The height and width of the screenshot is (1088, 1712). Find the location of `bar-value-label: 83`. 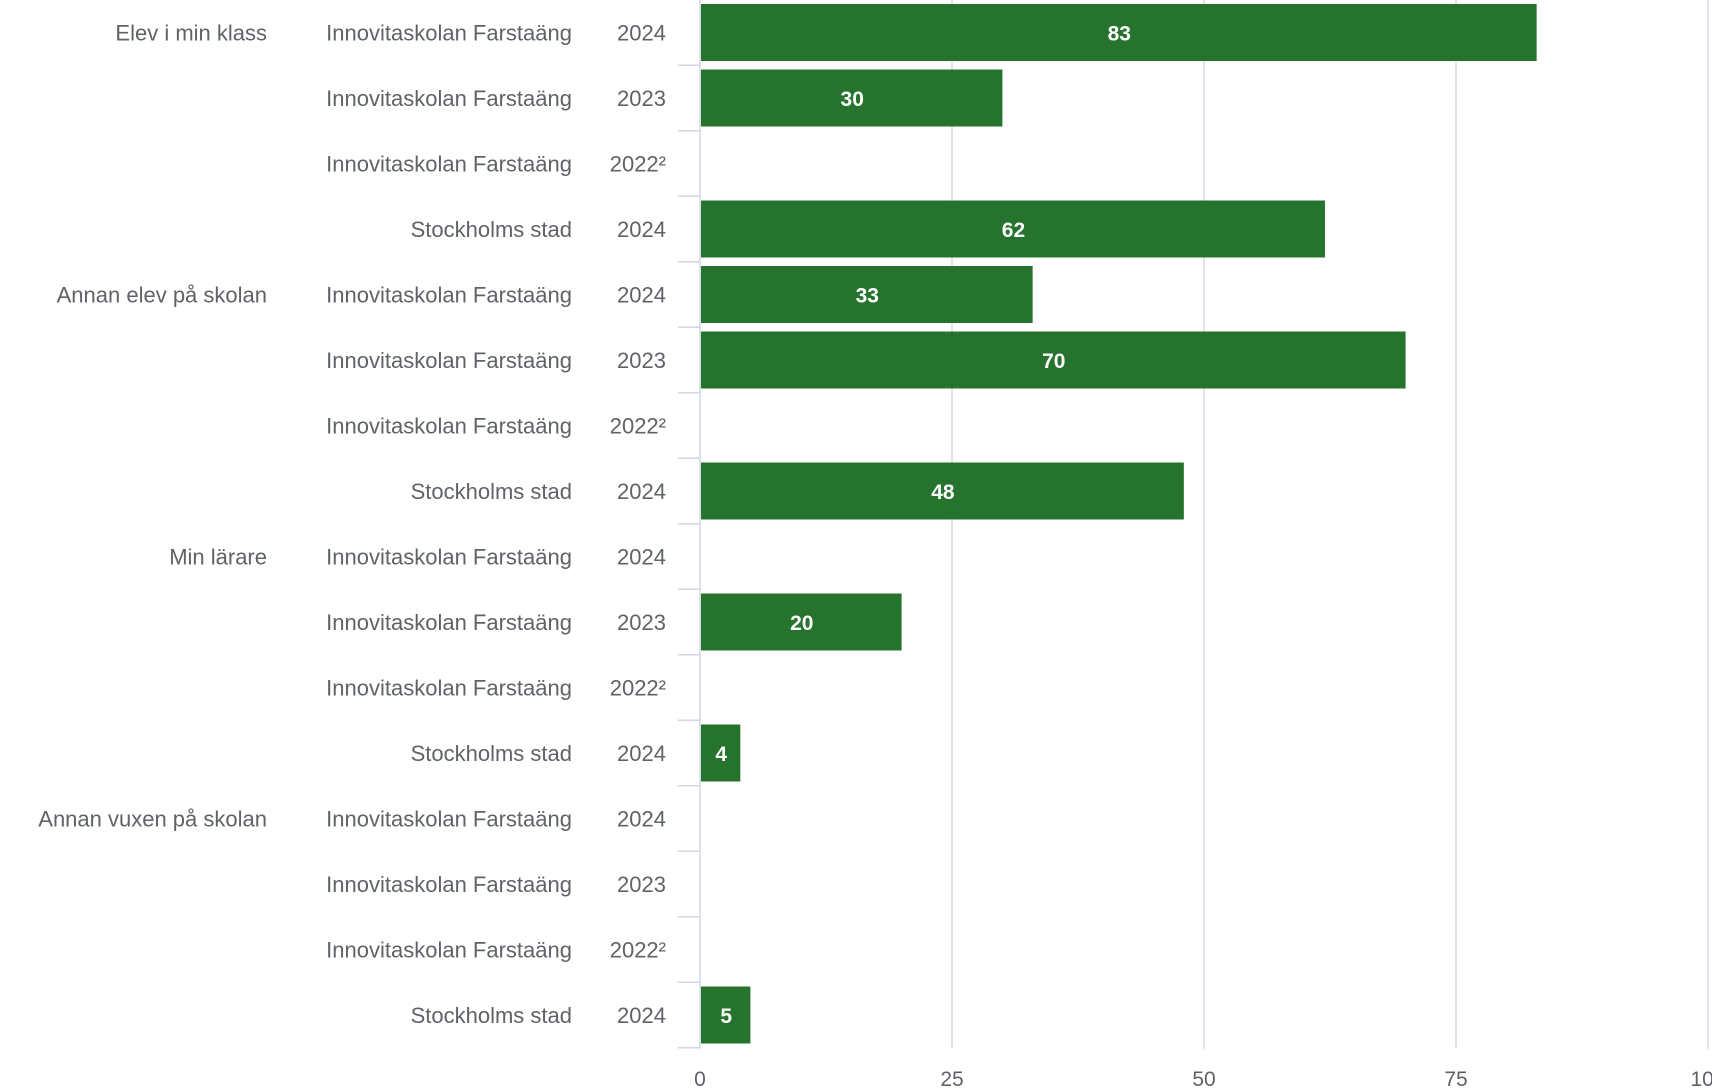

bar-value-label: 83 is located at coordinates (1119, 34).